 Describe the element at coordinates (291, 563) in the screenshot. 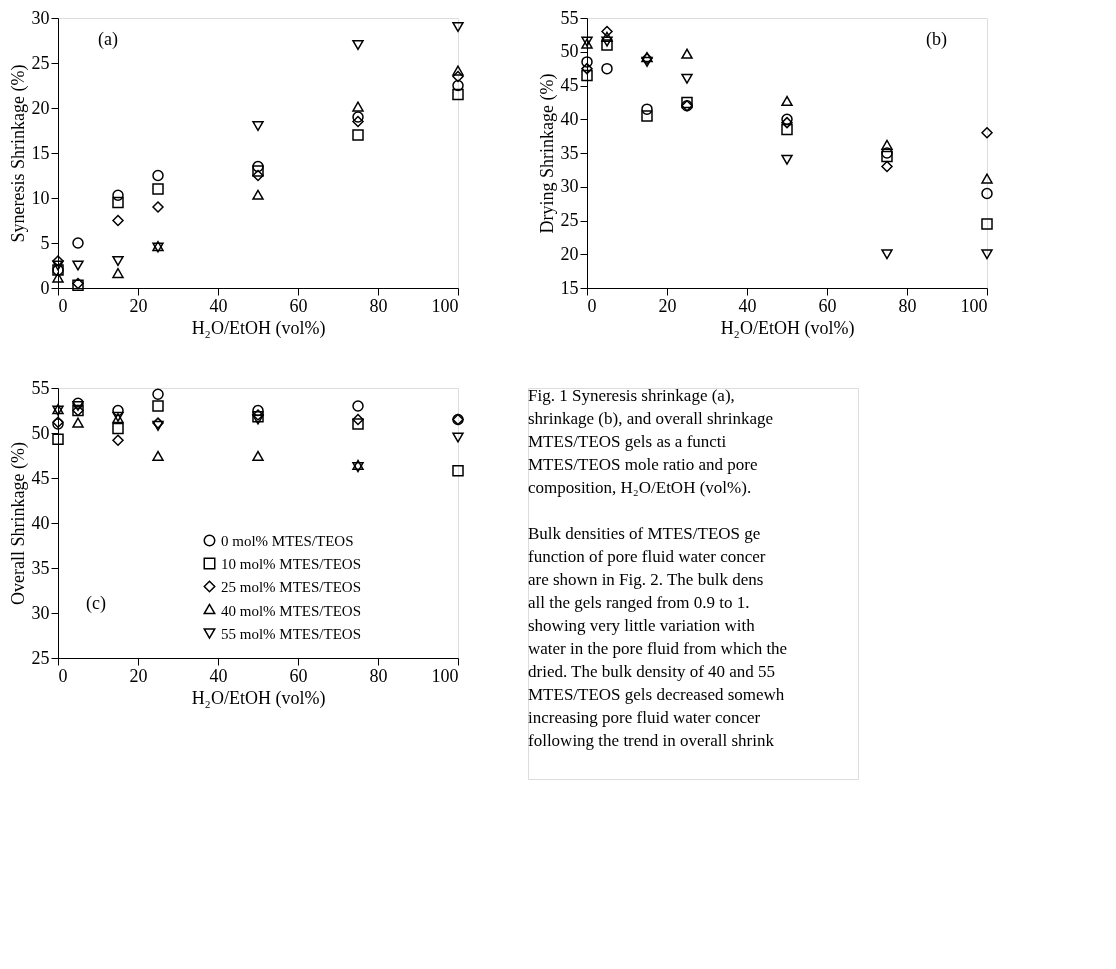

I see `legend-label: 10 mol% MTES/TEOS` at that location.